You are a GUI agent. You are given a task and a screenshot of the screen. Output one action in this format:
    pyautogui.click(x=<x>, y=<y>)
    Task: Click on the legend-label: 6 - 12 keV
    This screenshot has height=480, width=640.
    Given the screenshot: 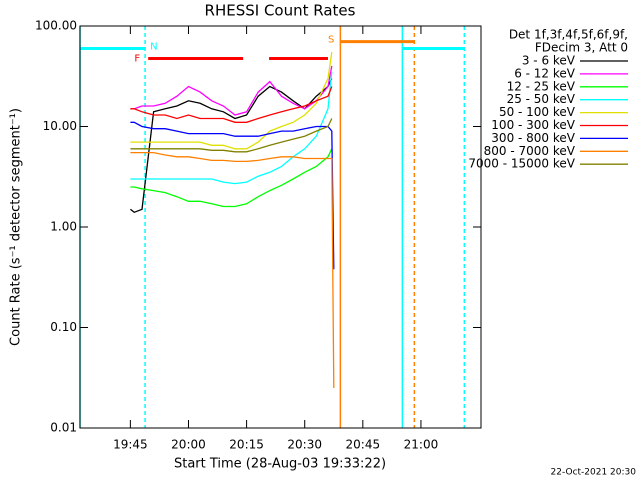 What is the action you would take?
    pyautogui.click(x=545, y=73)
    